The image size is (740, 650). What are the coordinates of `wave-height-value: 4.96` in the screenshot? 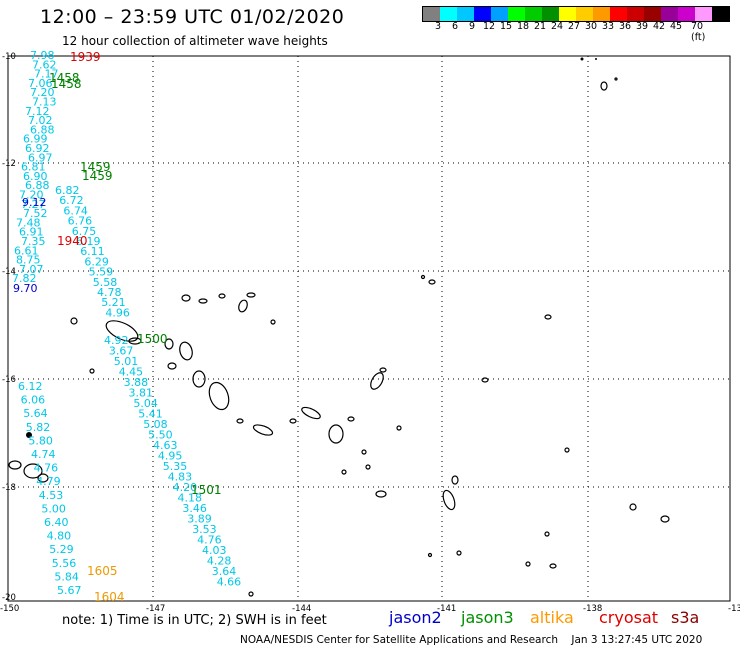 It's located at (117, 312).